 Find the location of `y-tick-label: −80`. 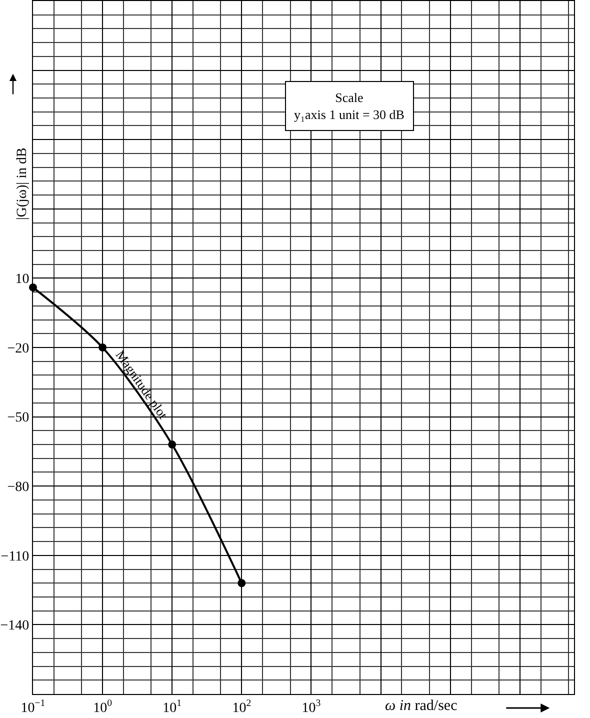

y-tick-label: −80 is located at coordinates (18, 487).